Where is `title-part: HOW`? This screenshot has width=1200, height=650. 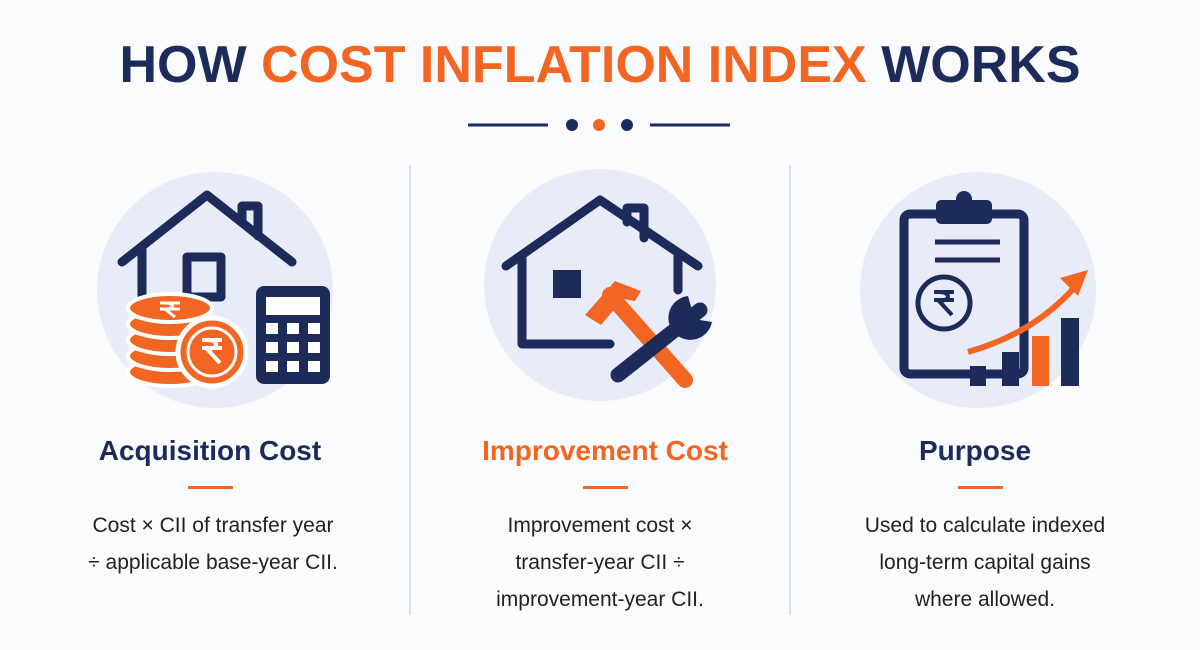 title-part: HOW is located at coordinates (183, 65).